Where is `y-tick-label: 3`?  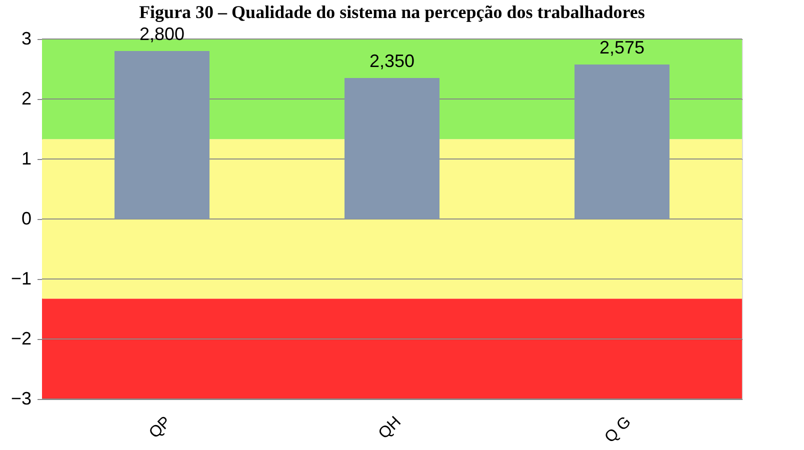
y-tick-label: 3 is located at coordinates (26, 38).